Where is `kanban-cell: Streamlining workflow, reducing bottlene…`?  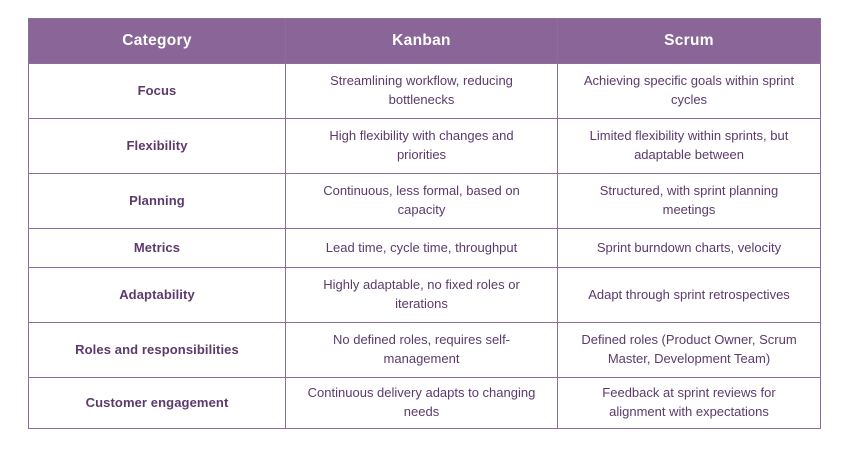
kanban-cell: Streamlining workflow, reducing bottlene… is located at coordinates (421, 91).